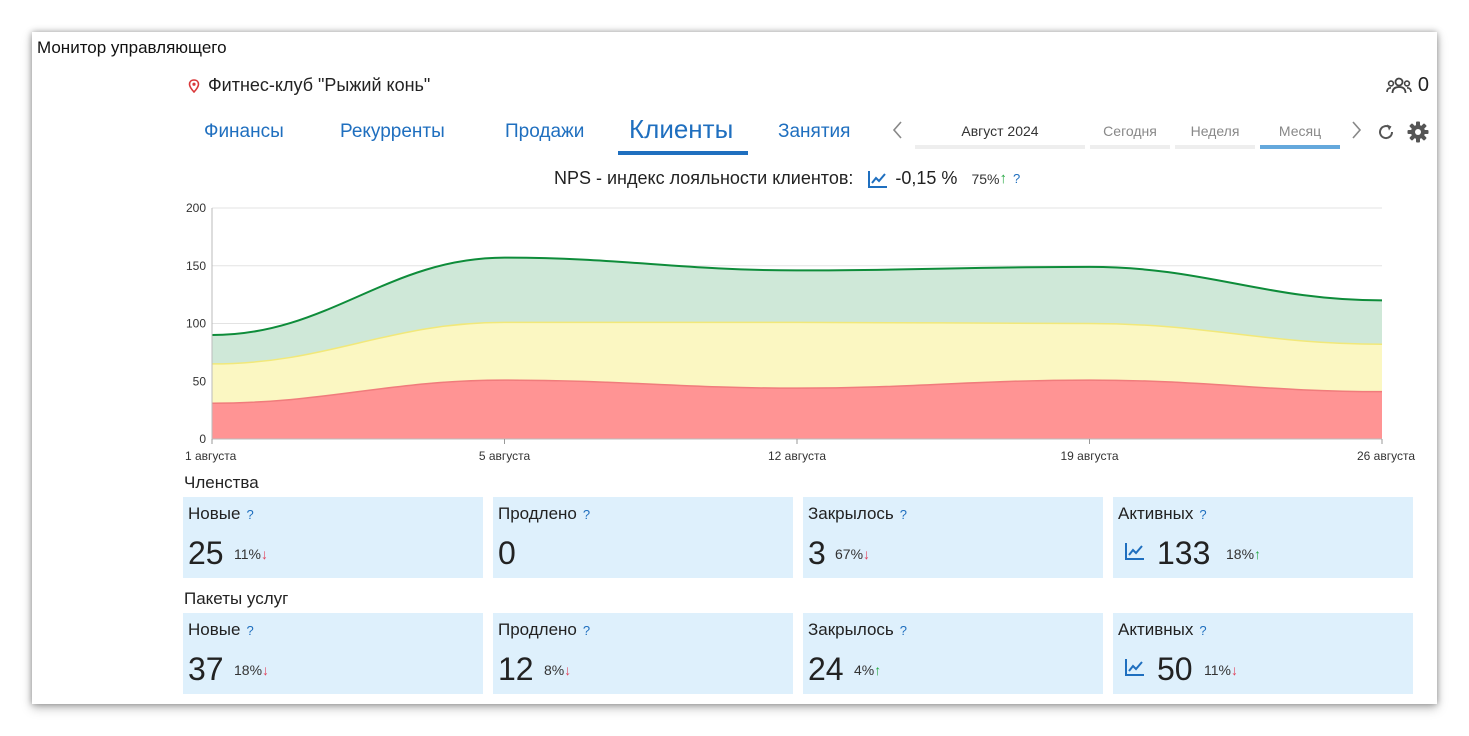  I want to click on packages-renewed-card: Продлено? 12 8%↓, so click(643, 653).